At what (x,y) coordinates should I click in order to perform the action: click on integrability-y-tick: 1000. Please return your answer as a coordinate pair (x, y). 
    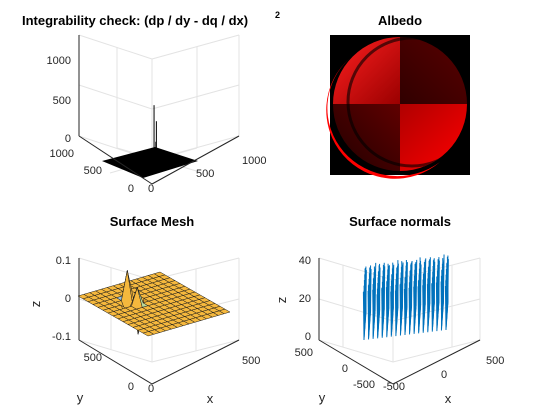
    Looking at the image, I should click on (62, 154).